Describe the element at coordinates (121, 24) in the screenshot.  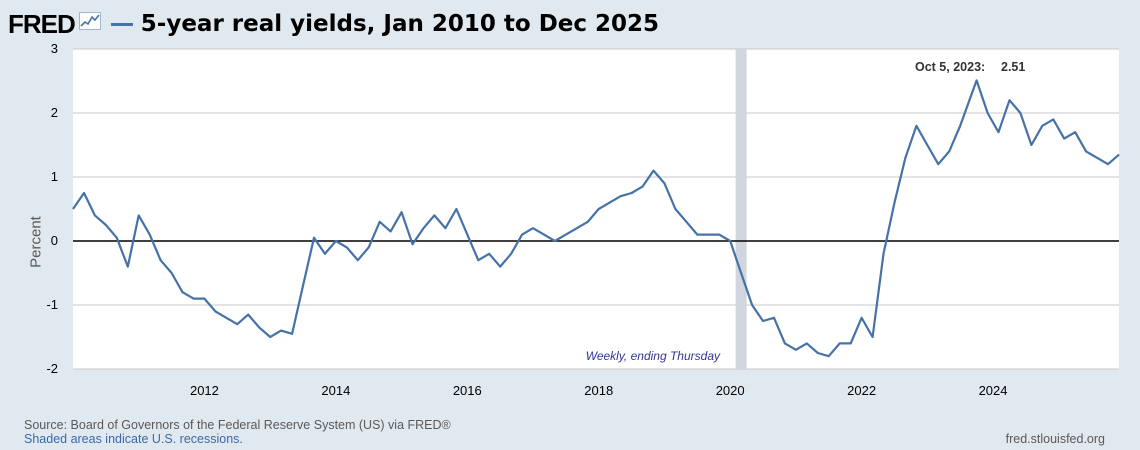
I see `legend-series-swatch` at that location.